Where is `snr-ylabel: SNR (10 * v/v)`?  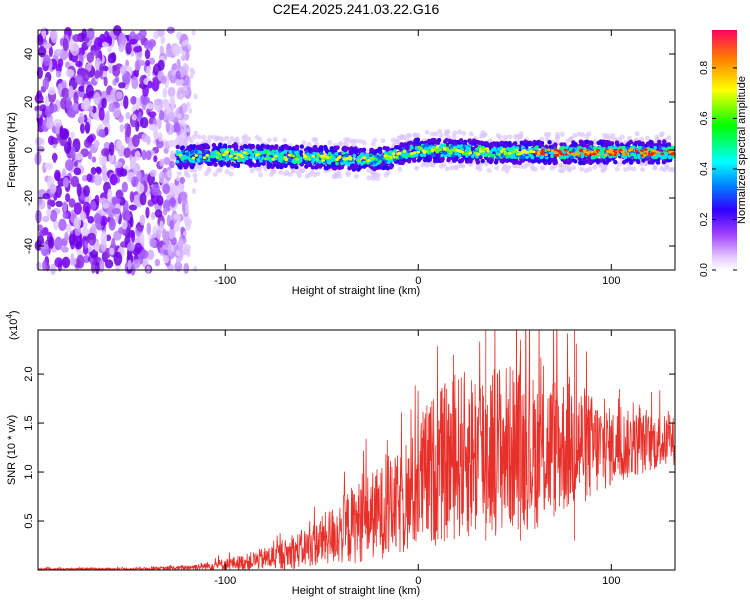 snr-ylabel: SNR (10 * v/v) is located at coordinates (12, 450).